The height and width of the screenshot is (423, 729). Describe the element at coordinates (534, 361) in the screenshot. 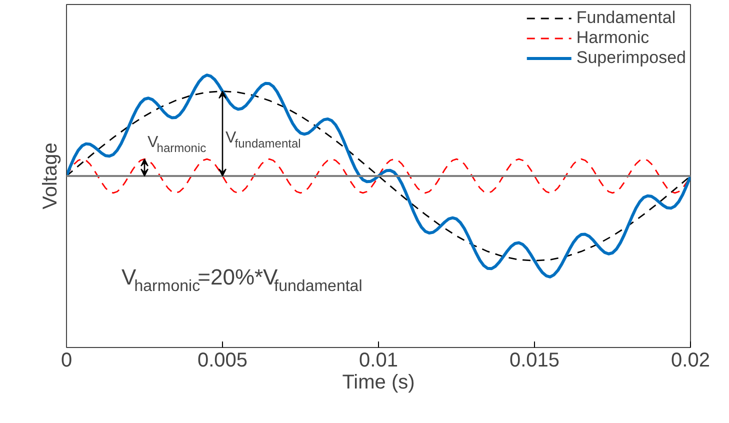

I see `x-tick-label: 0.015` at that location.